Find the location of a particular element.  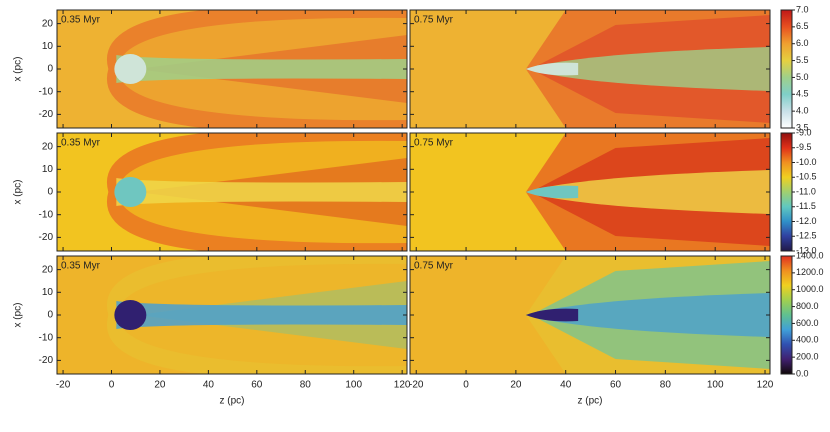

colorbar-tick-label: 6.0 is located at coordinates (802, 43).